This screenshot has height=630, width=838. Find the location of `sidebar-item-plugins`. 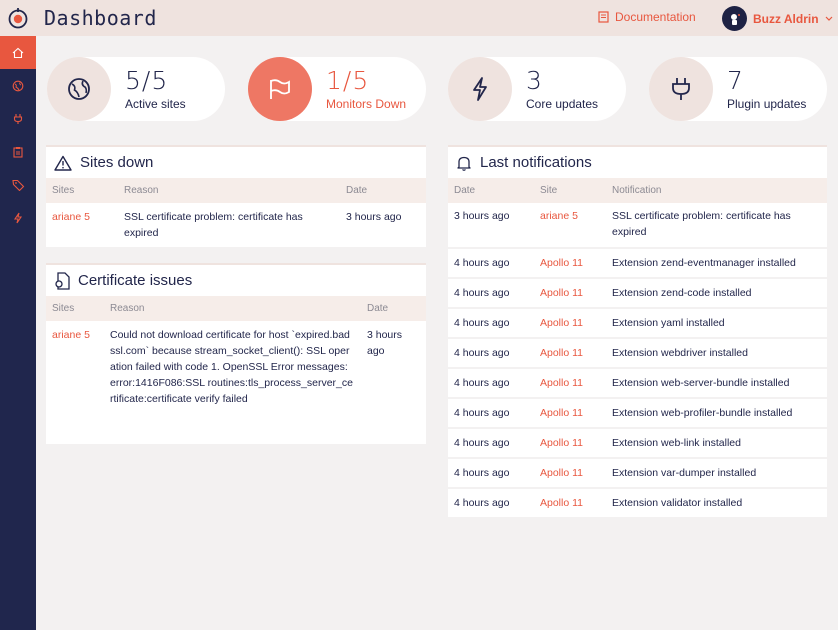

sidebar-item-plugins is located at coordinates (18, 118).